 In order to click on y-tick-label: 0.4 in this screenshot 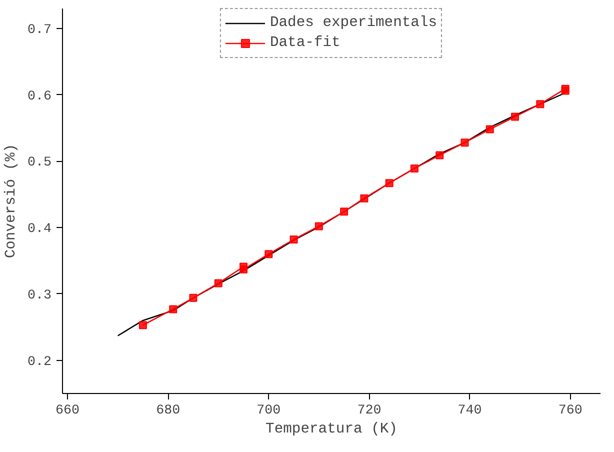, I will do `click(40, 230)`.